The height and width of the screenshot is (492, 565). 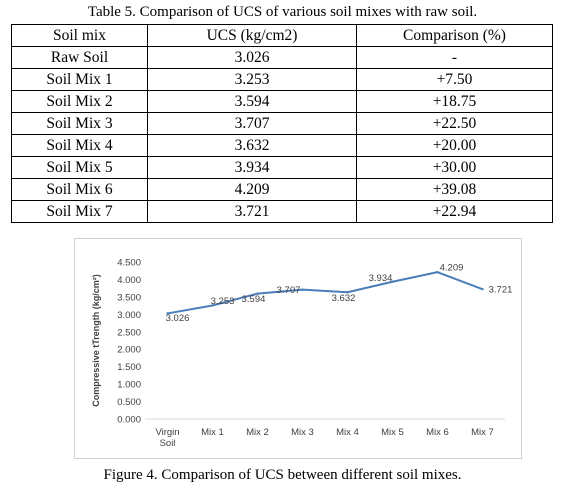 What do you see at coordinates (252, 211) in the screenshot?
I see `cell-ucs: 3.721` at bounding box center [252, 211].